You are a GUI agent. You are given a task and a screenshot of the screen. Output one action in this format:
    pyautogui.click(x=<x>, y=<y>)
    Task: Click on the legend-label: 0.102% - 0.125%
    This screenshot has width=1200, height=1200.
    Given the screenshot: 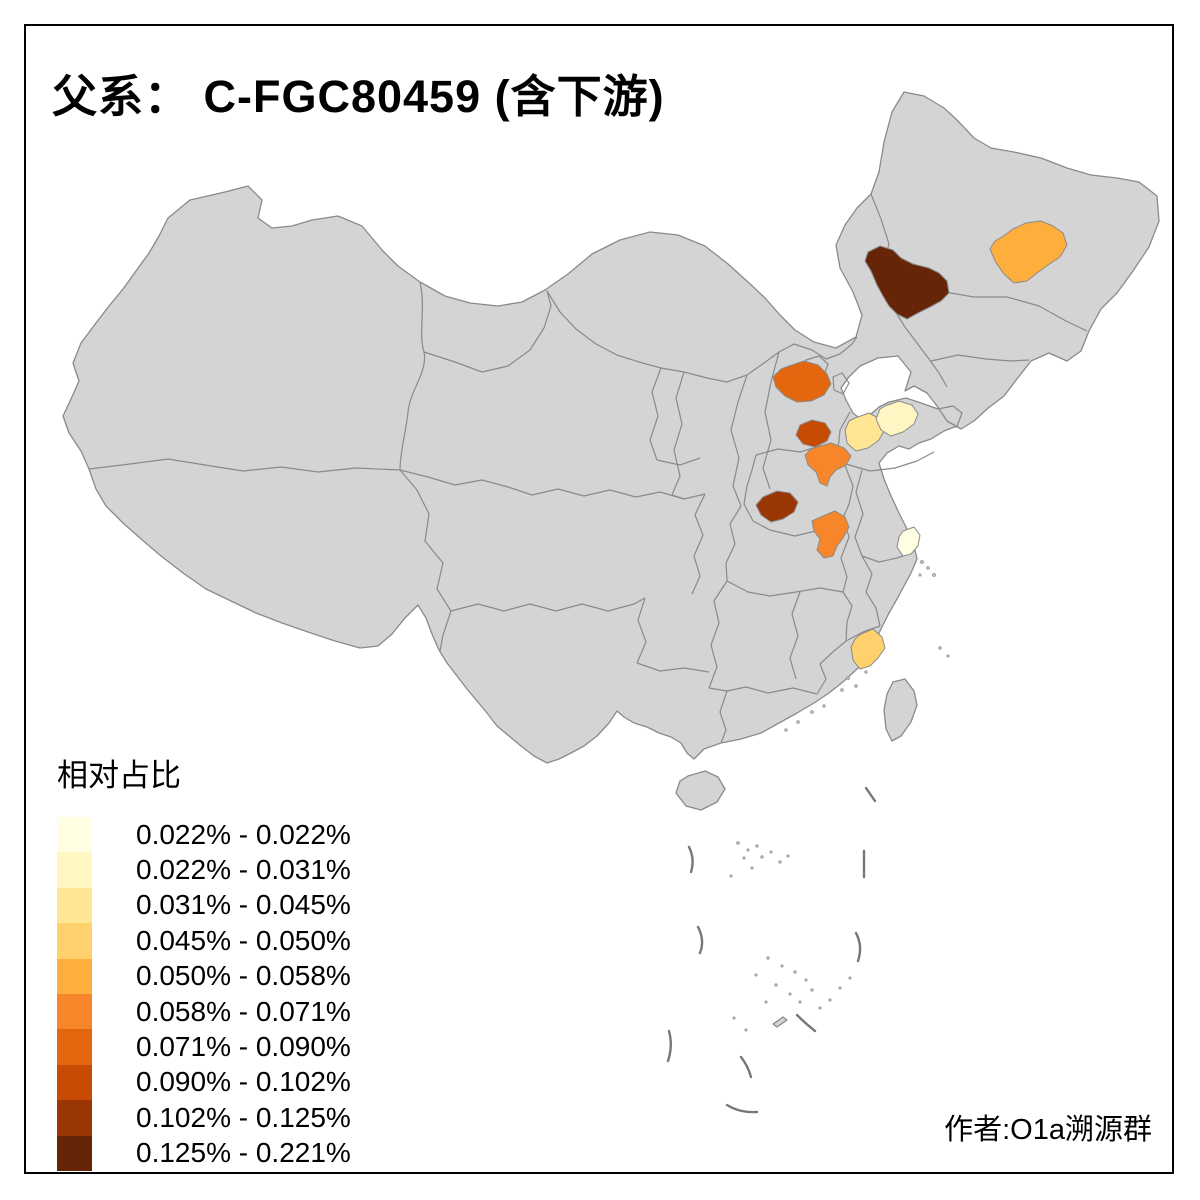 What is the action you would take?
    pyautogui.click(x=243, y=1117)
    